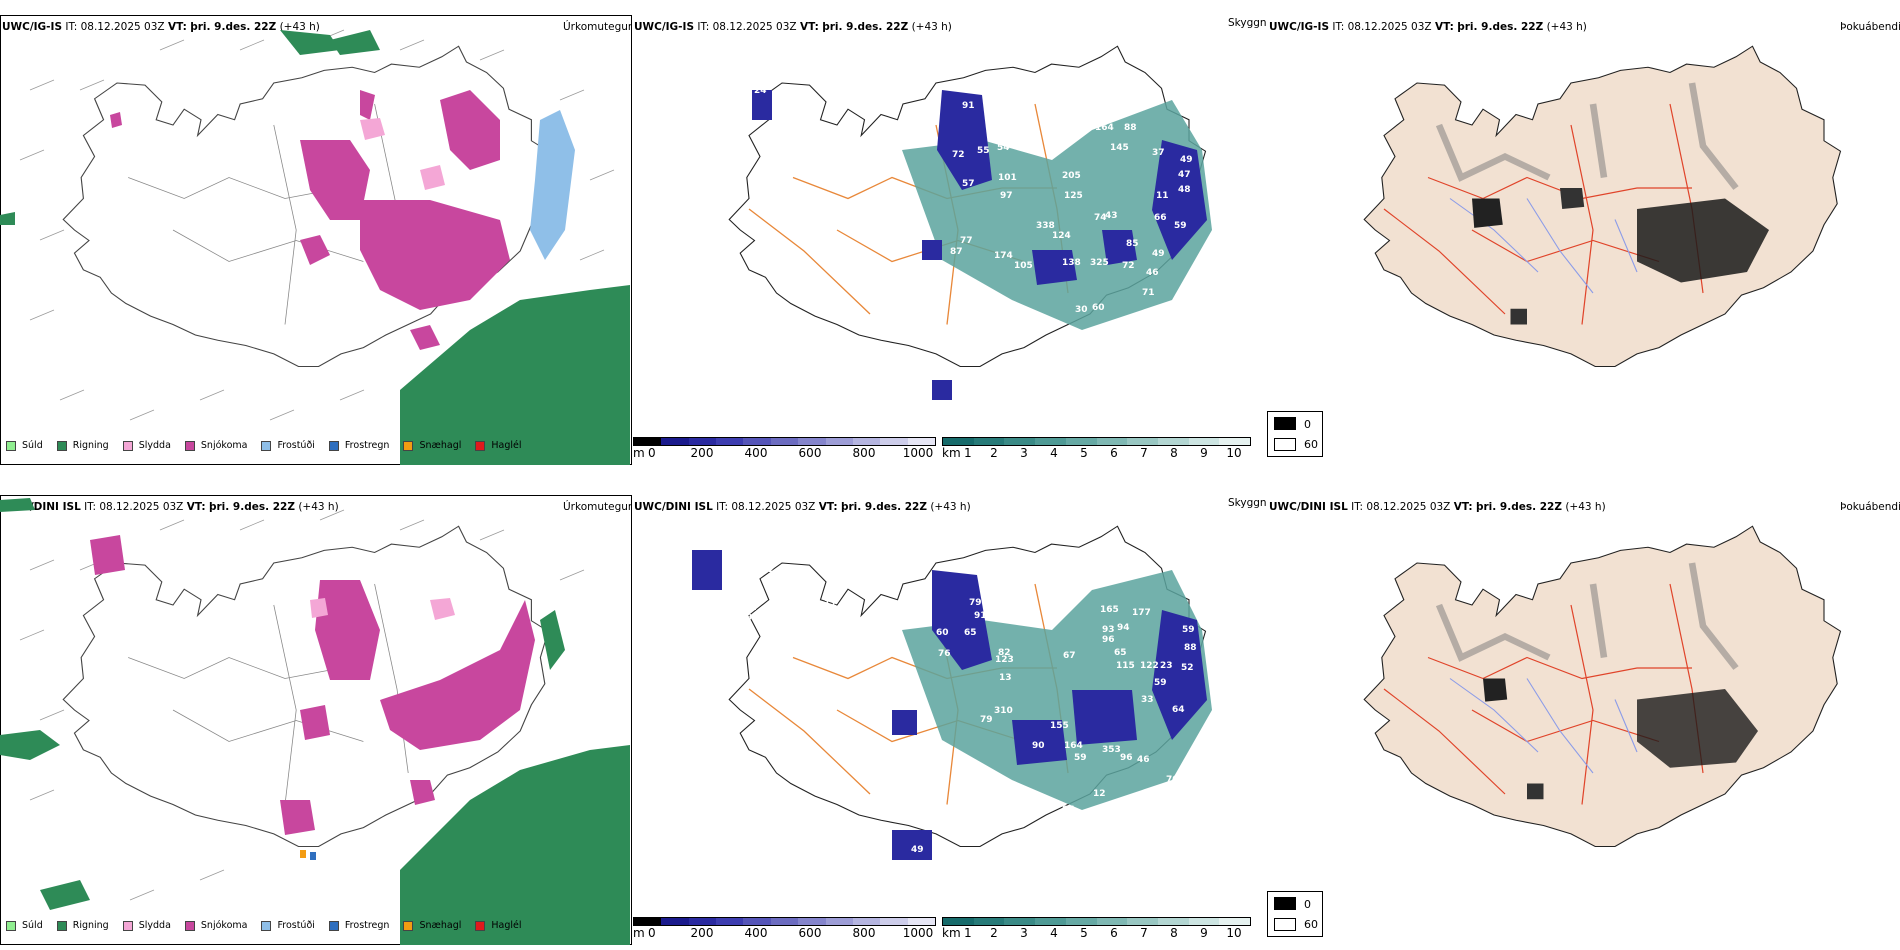  What do you see at coordinates (1073, 196) in the screenshot?
I see `cloud-height-label: 125` at bounding box center [1073, 196].